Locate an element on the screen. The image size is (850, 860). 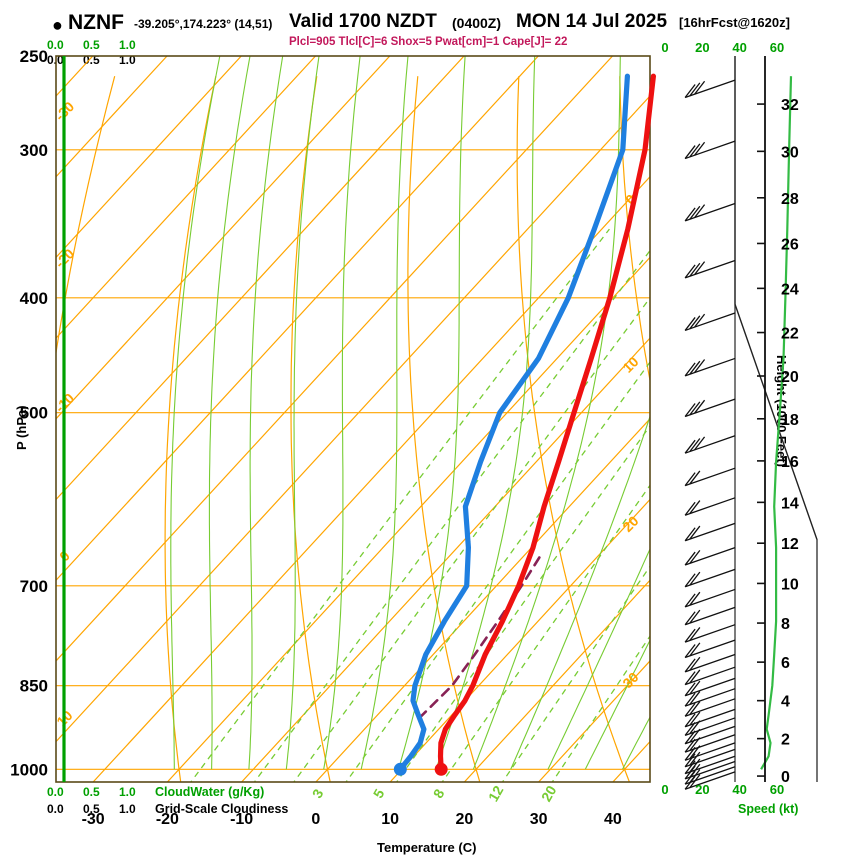
cloudiness-axis-label: Grid-Scale Cloudiness is located at coordinates (222, 809).